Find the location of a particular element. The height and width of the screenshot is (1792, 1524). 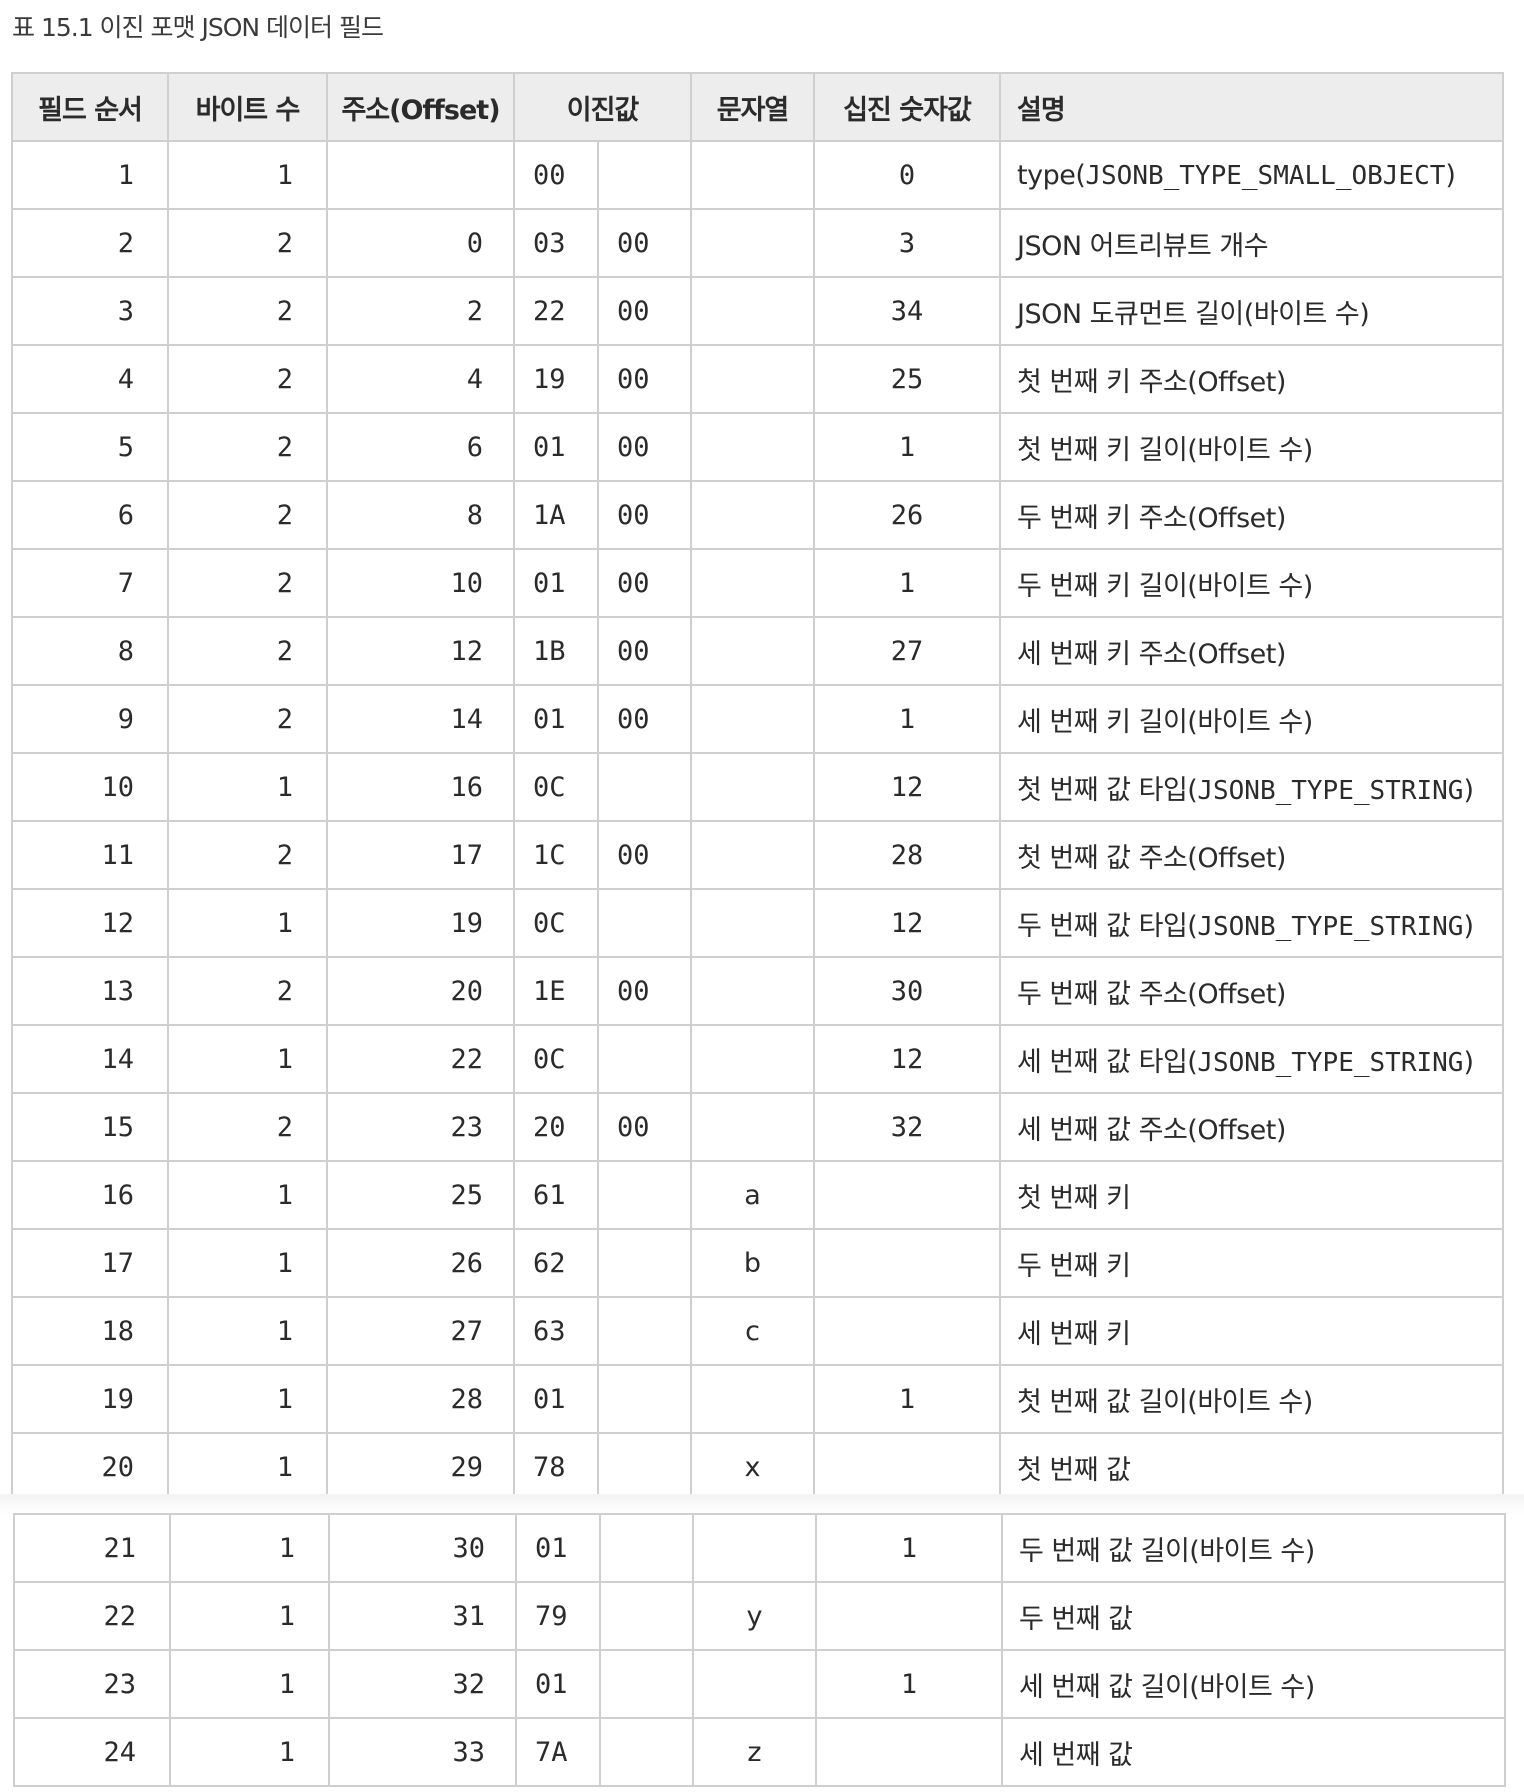

cell-description: 첫 번째 키 주소(Offset) is located at coordinates (1251, 379).